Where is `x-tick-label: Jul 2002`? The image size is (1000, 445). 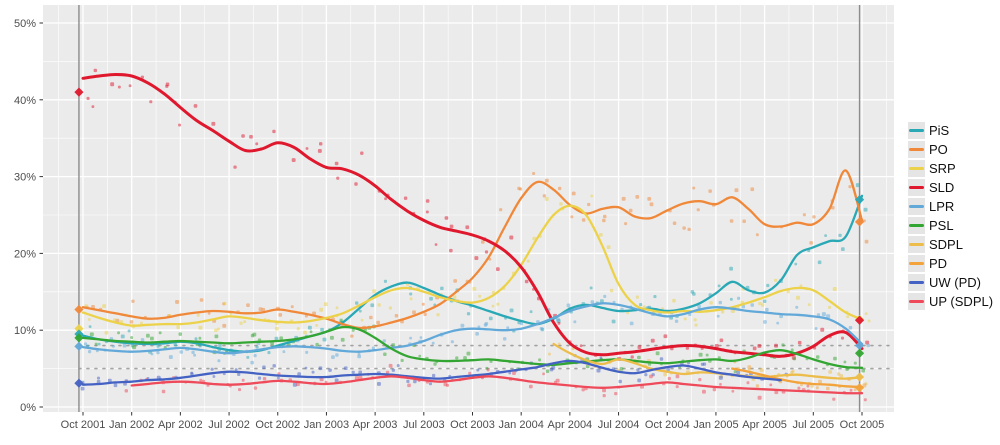 x-tick-label: Jul 2002 is located at coordinates (229, 425).